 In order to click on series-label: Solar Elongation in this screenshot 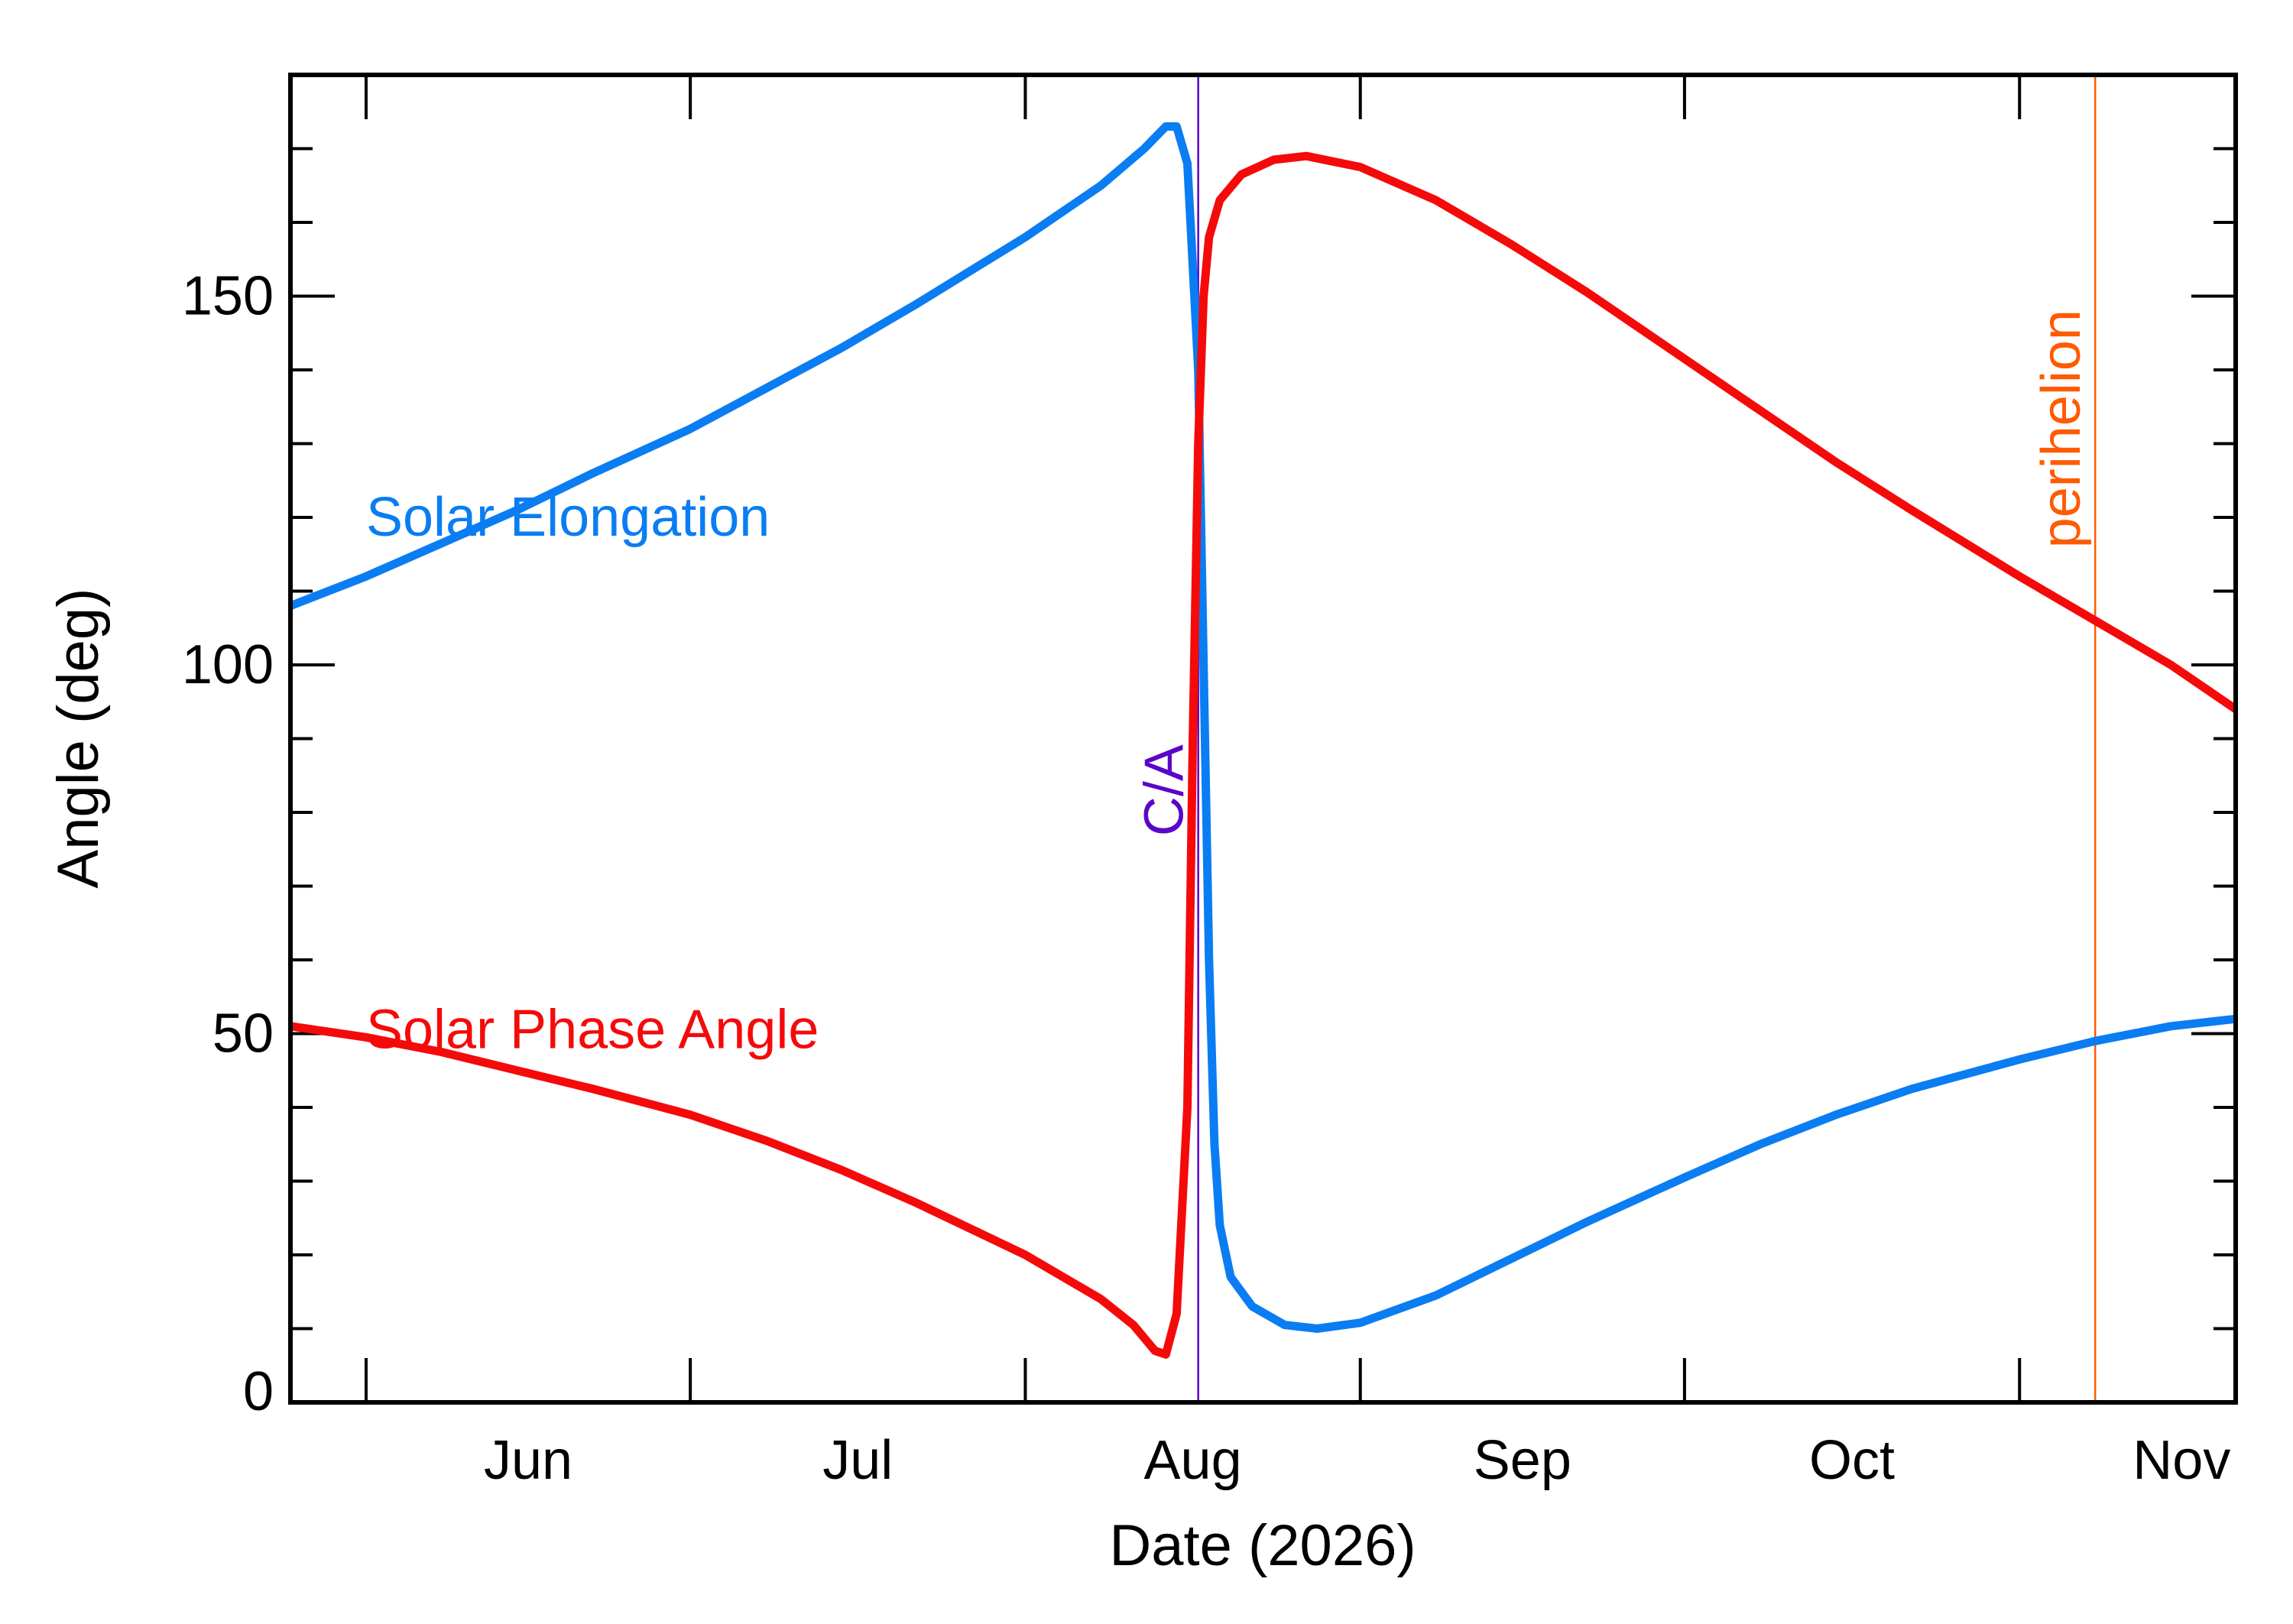, I will do `click(568, 517)`.